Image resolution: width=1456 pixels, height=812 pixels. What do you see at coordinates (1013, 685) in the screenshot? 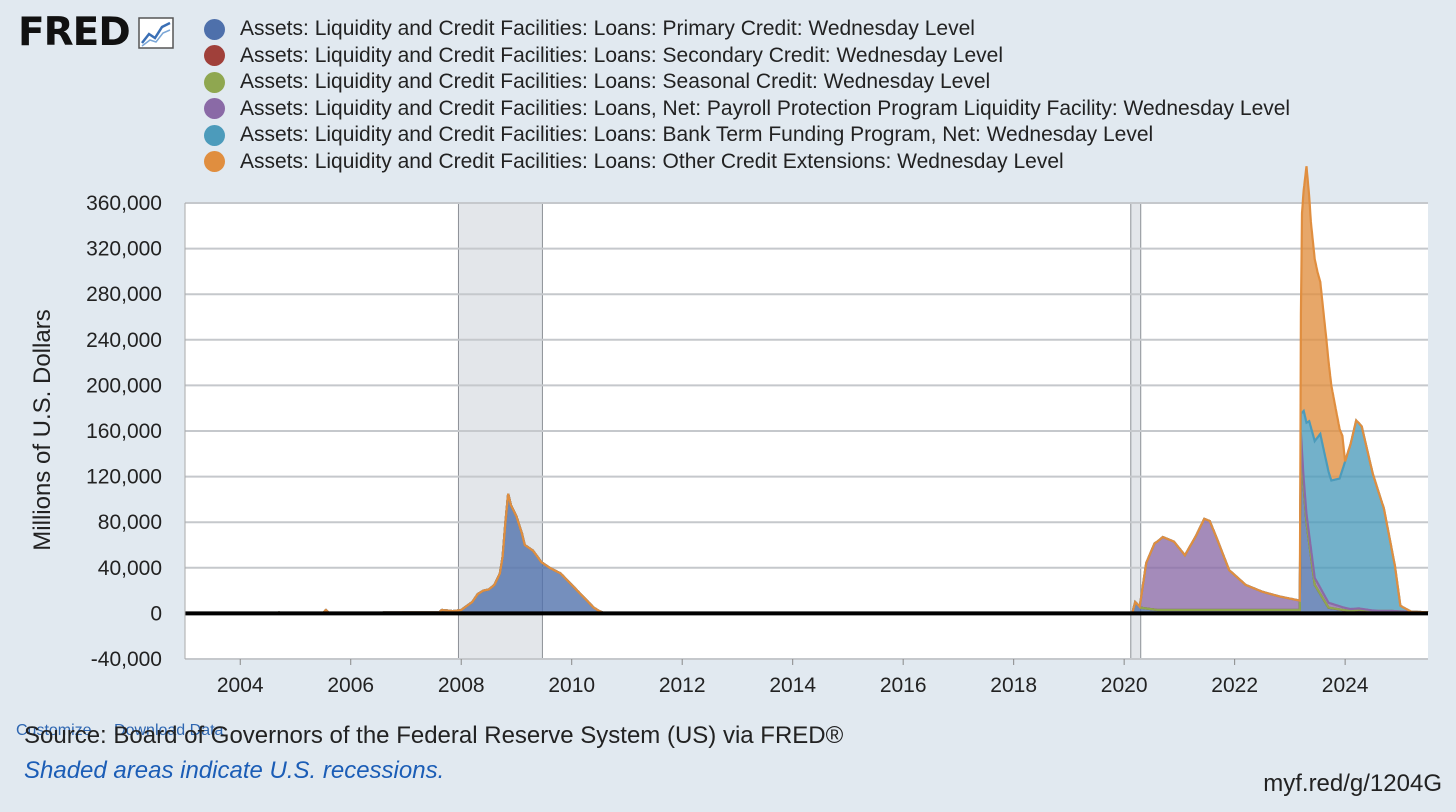
I see `x-tick-label: 2018` at bounding box center [1013, 685].